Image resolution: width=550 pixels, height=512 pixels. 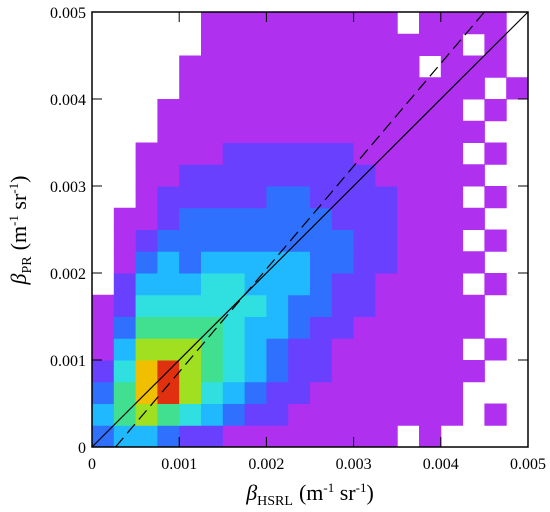 What do you see at coordinates (251, 492) in the screenshot?
I see `x-label-symbol: β` at bounding box center [251, 492].